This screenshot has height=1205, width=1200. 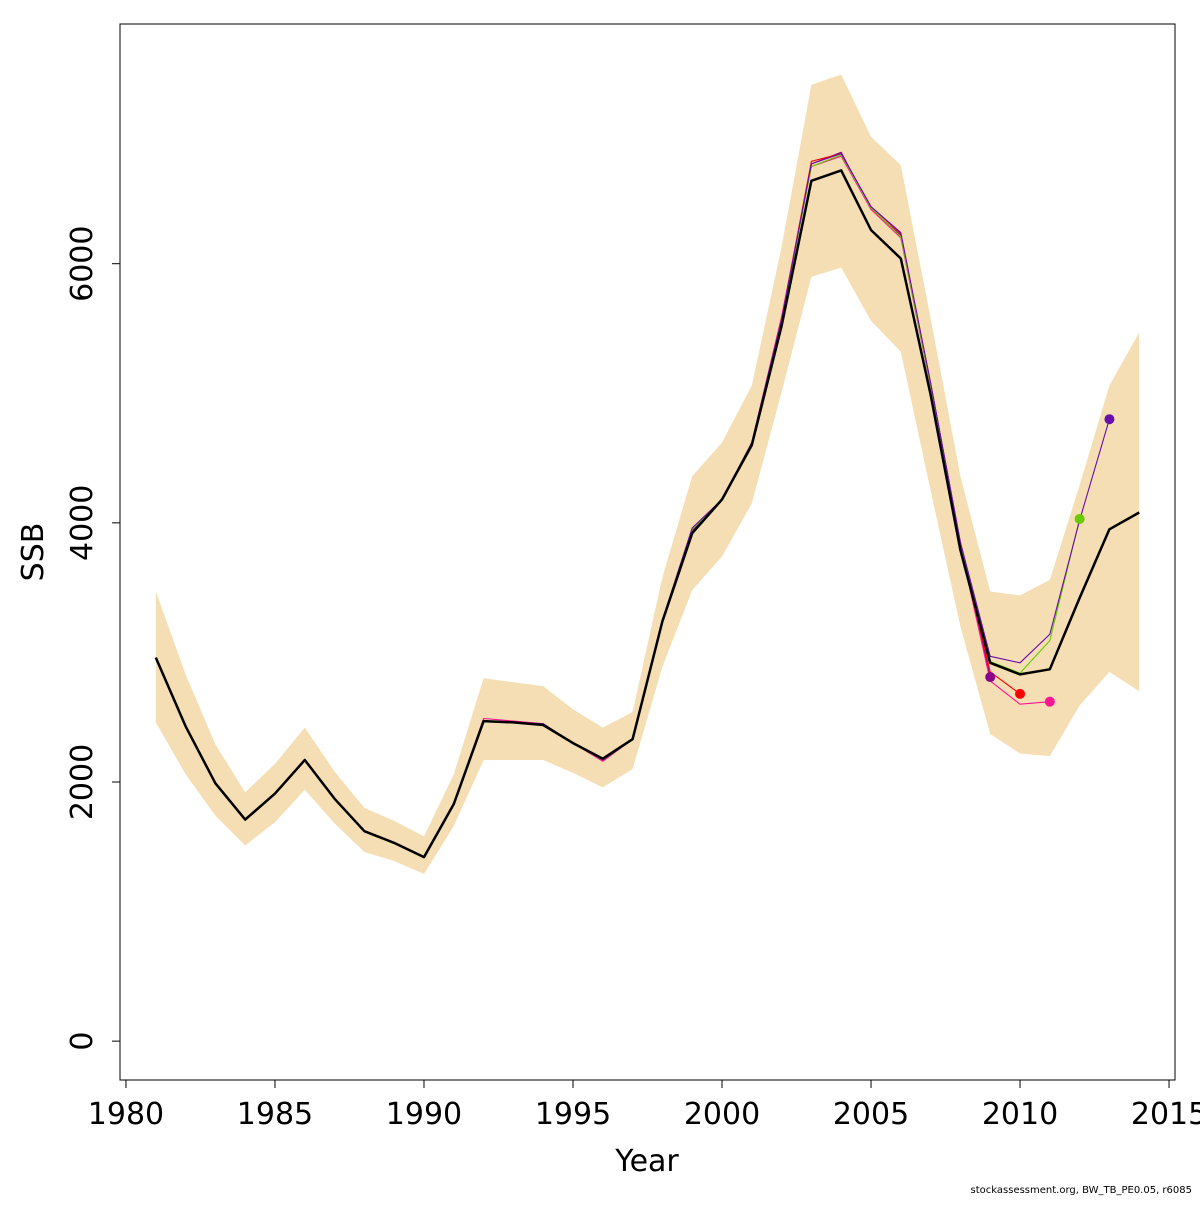 I want to click on x-tick-label: 2000, so click(x=722, y=1114).